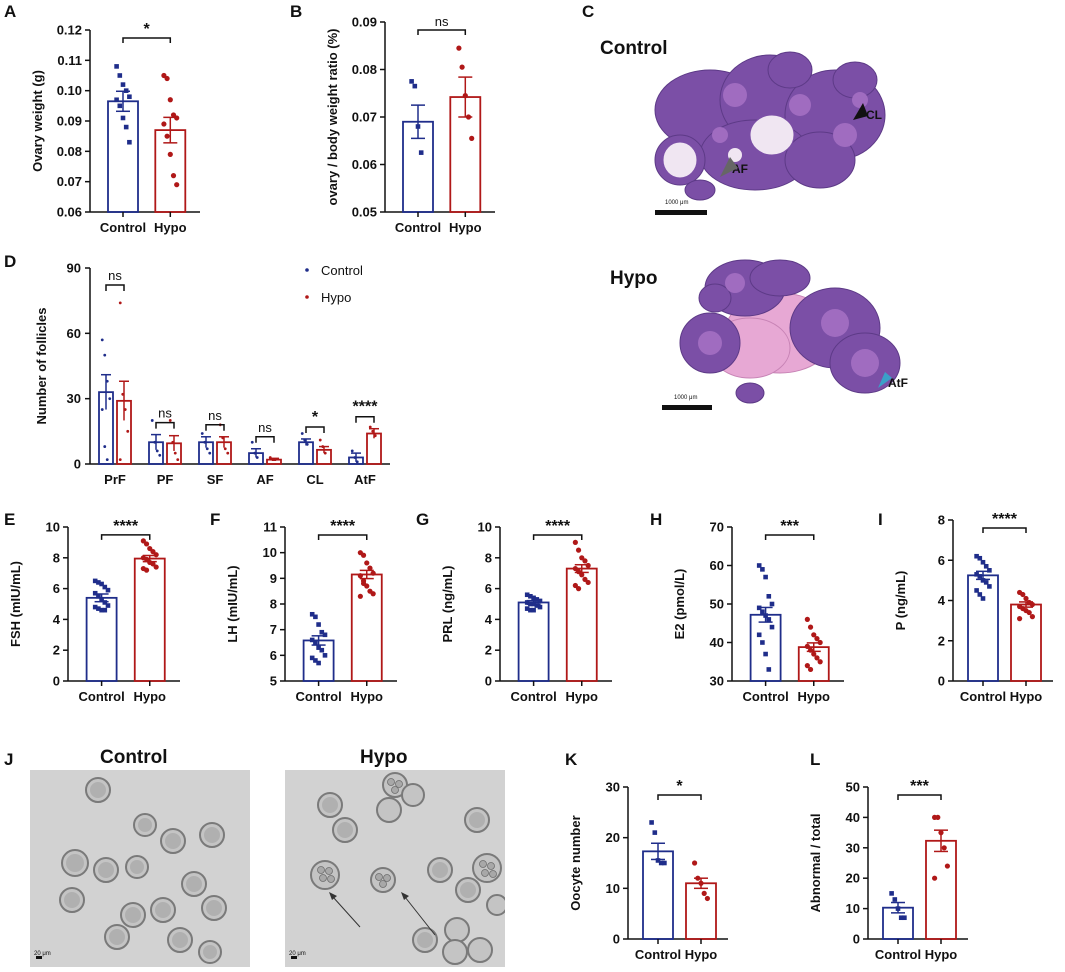 The width and height of the screenshot is (1065, 972). Describe the element at coordinates (717, 604) in the screenshot. I see `y-tick-label: 50` at that location.